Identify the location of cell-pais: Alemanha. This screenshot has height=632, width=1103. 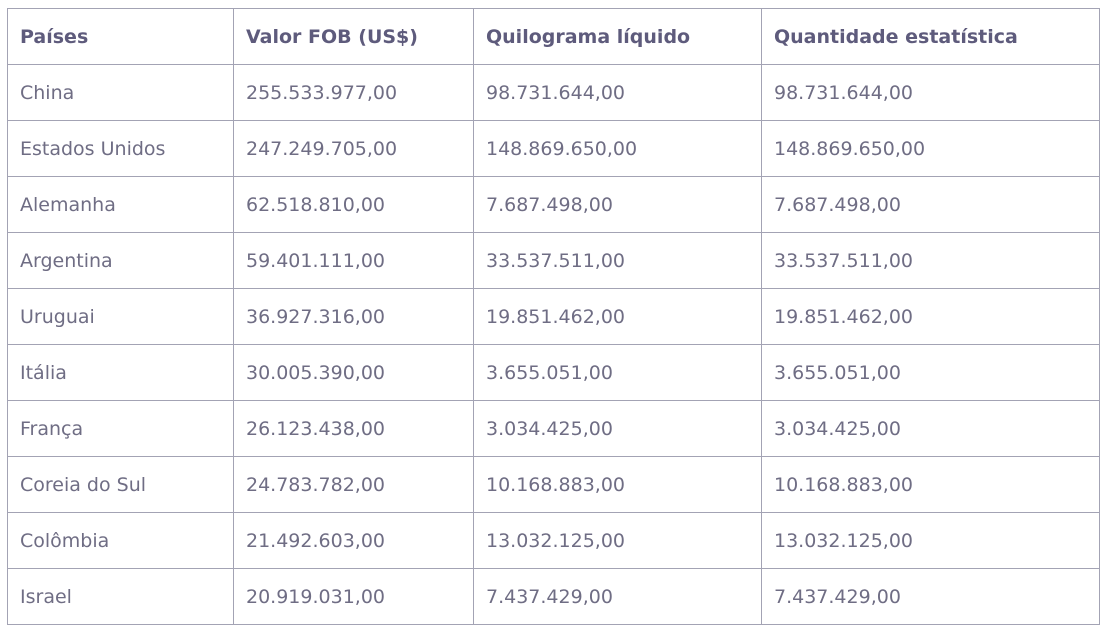
(120, 204).